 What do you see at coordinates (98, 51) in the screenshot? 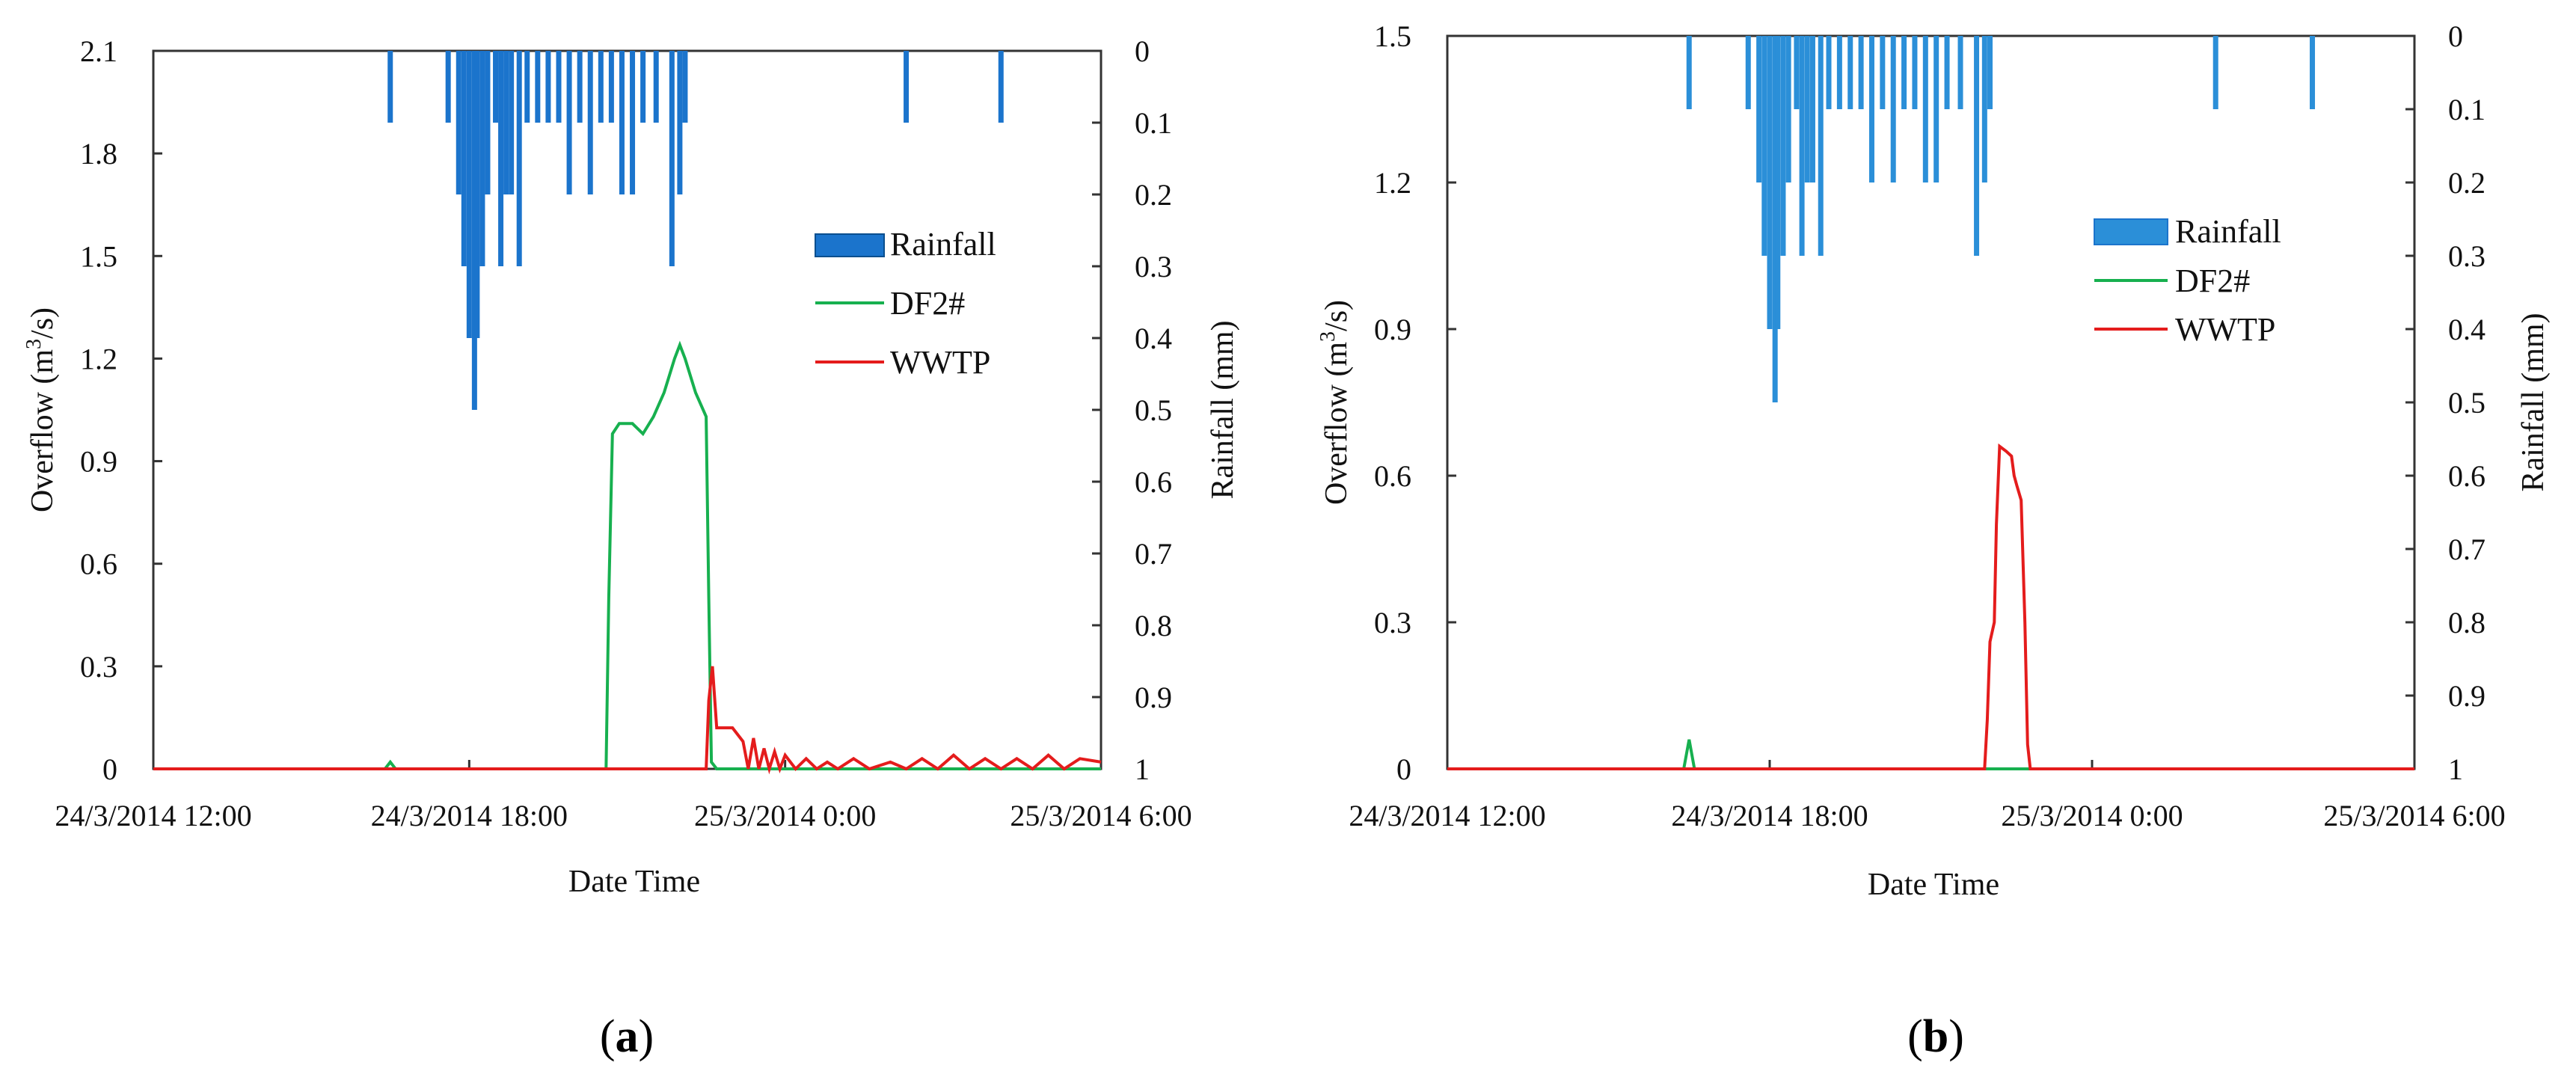
I see `y-tick-left-label: 2.1` at bounding box center [98, 51].